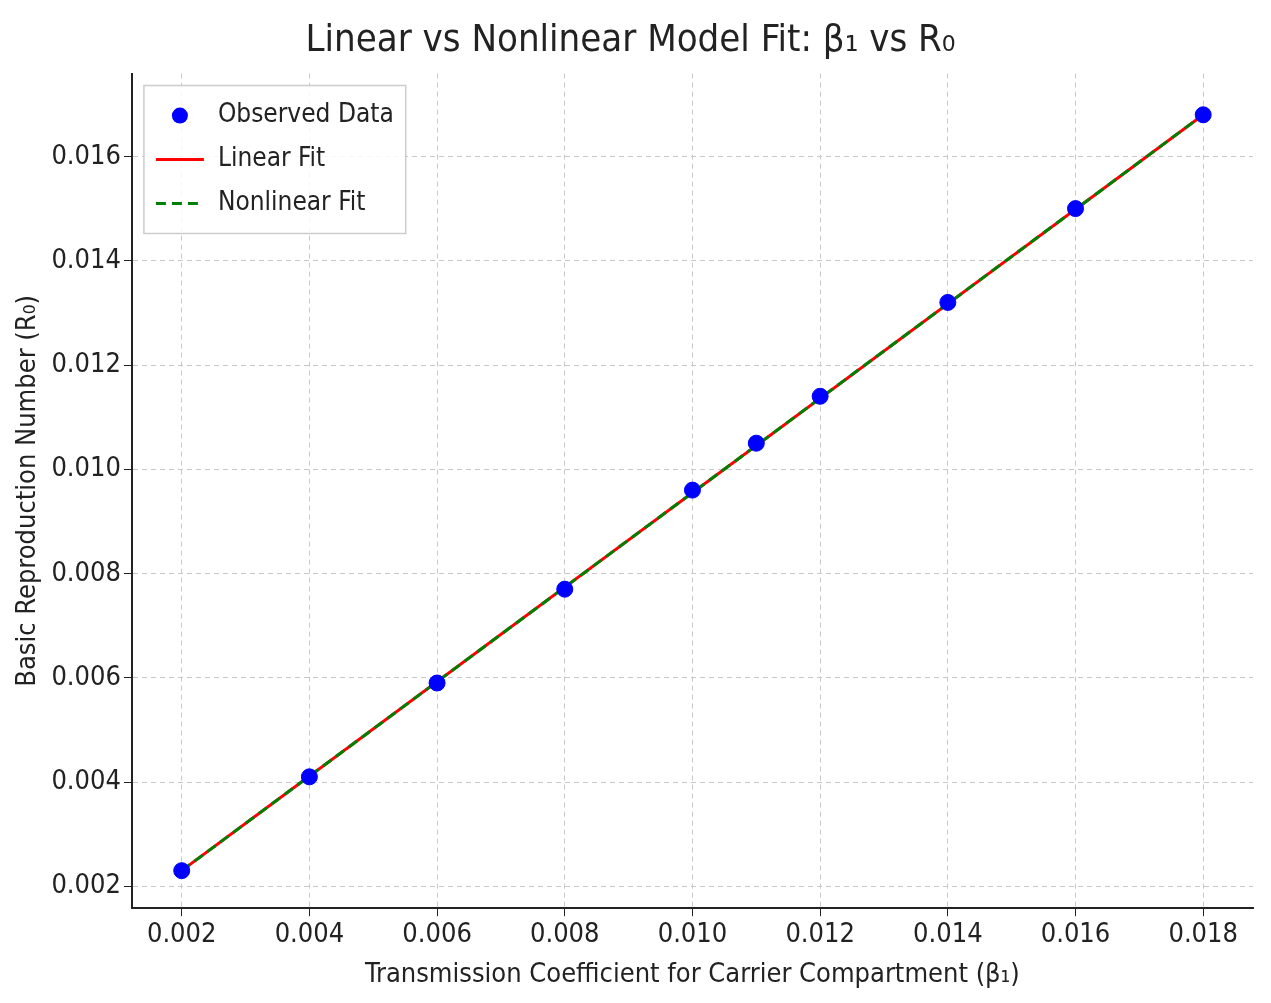 The width and height of the screenshot is (1271, 1003). Describe the element at coordinates (692, 933) in the screenshot. I see `x-tick-label: 0.010` at that location.